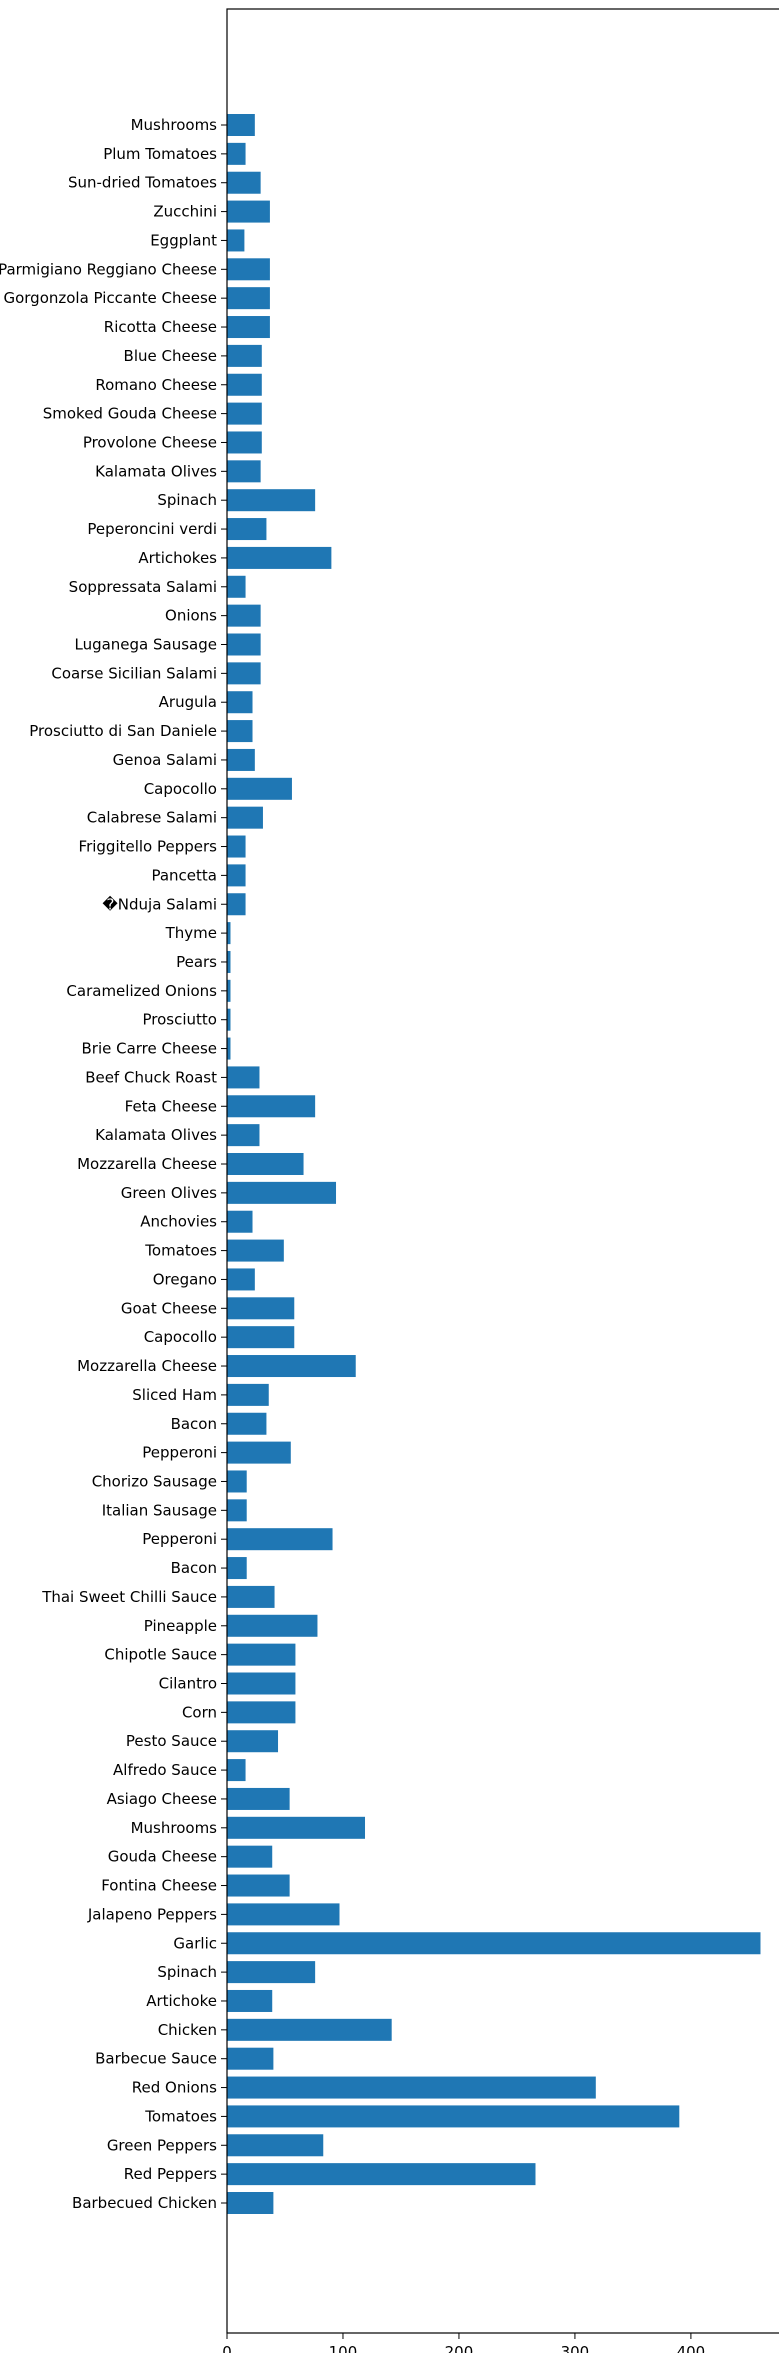  I want to click on y-tick-label: Green Olives, so click(169, 1193).